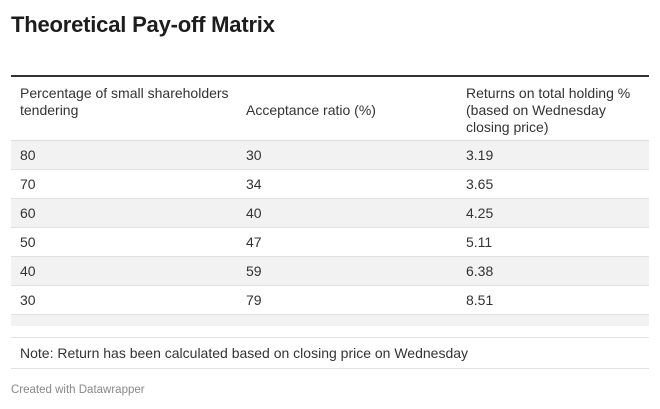 This screenshot has height=409, width=660. I want to click on table-cell: 50, so click(28, 242).